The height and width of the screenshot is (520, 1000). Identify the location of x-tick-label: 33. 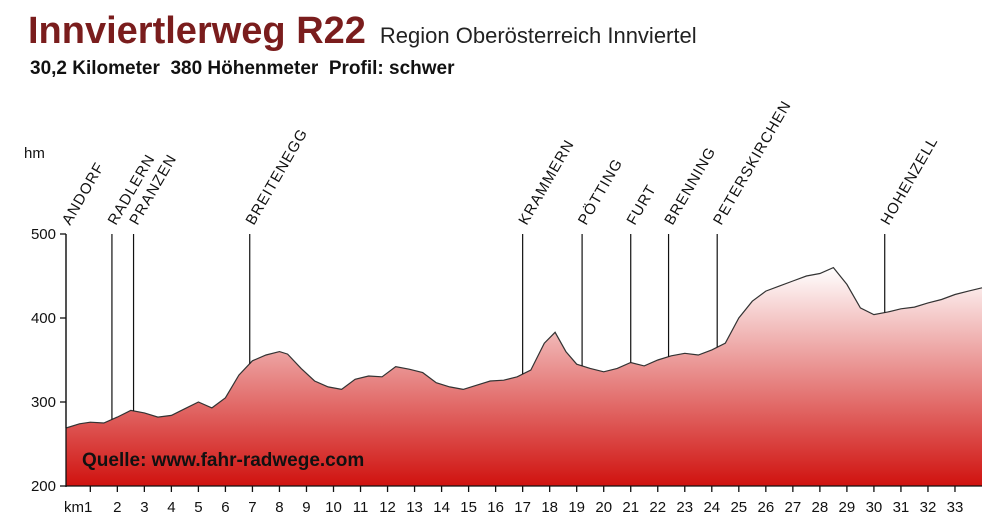
(955, 507).